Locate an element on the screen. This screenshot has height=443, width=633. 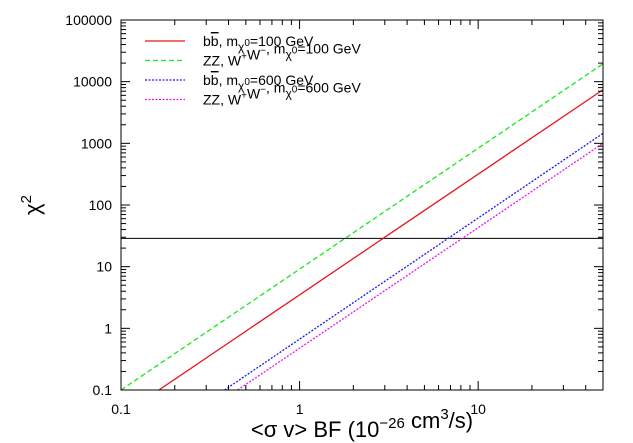
x-tick-label: 0.1 is located at coordinates (121, 409).